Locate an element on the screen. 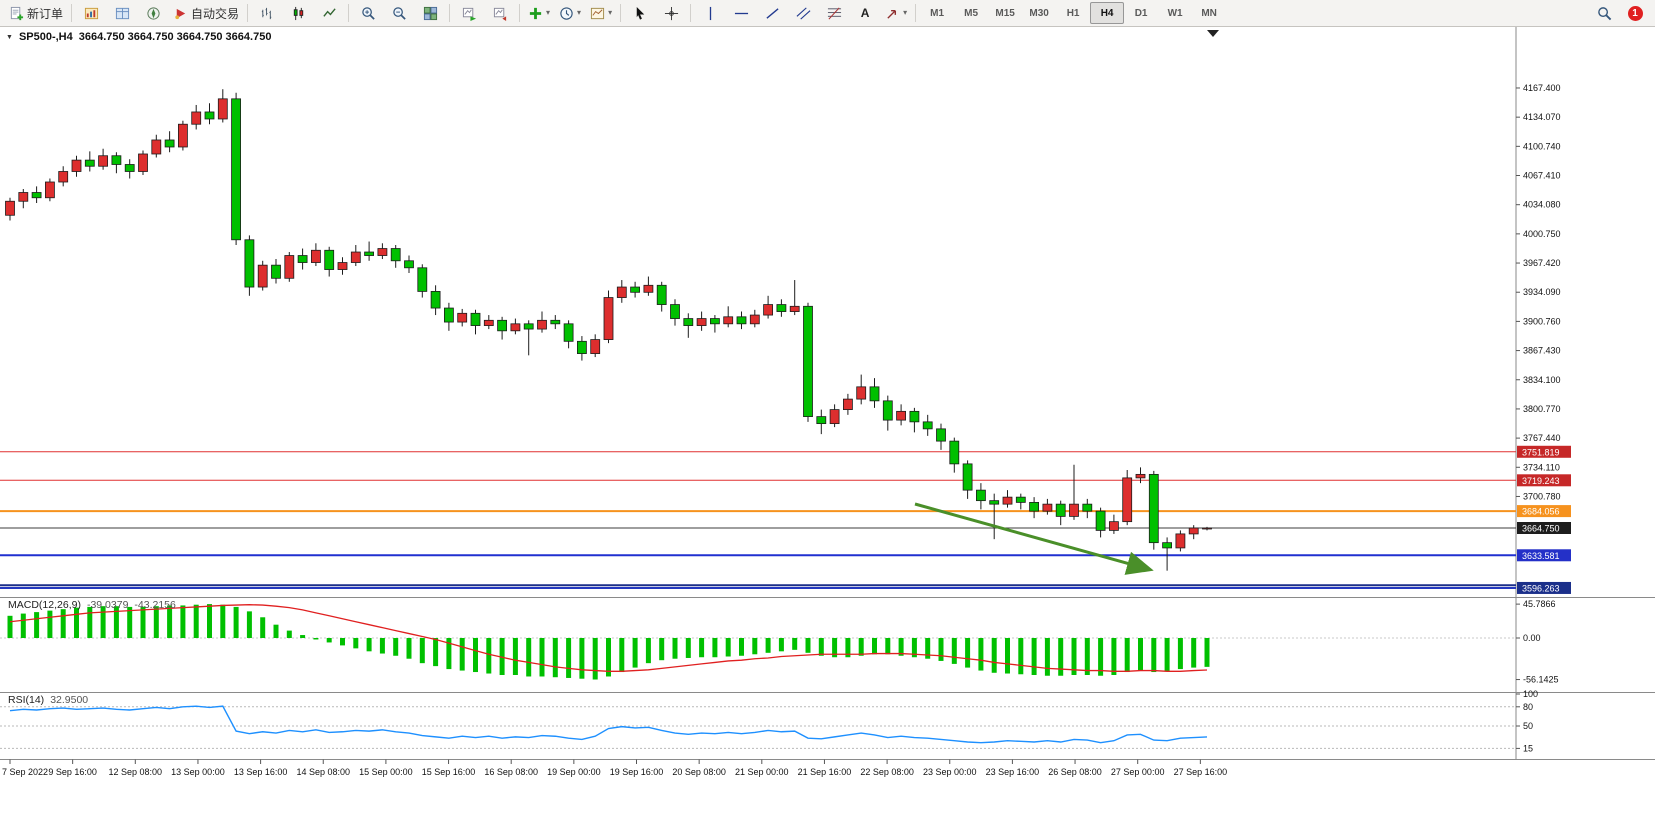  horizontal-line-tool-button is located at coordinates (741, 13).